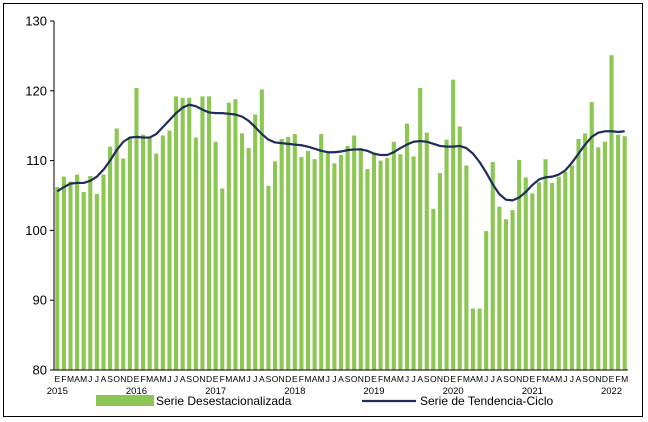 The width and height of the screenshot is (648, 422). Describe the element at coordinates (63, 379) in the screenshot. I see `x-tick-label-2015-02: F` at that location.